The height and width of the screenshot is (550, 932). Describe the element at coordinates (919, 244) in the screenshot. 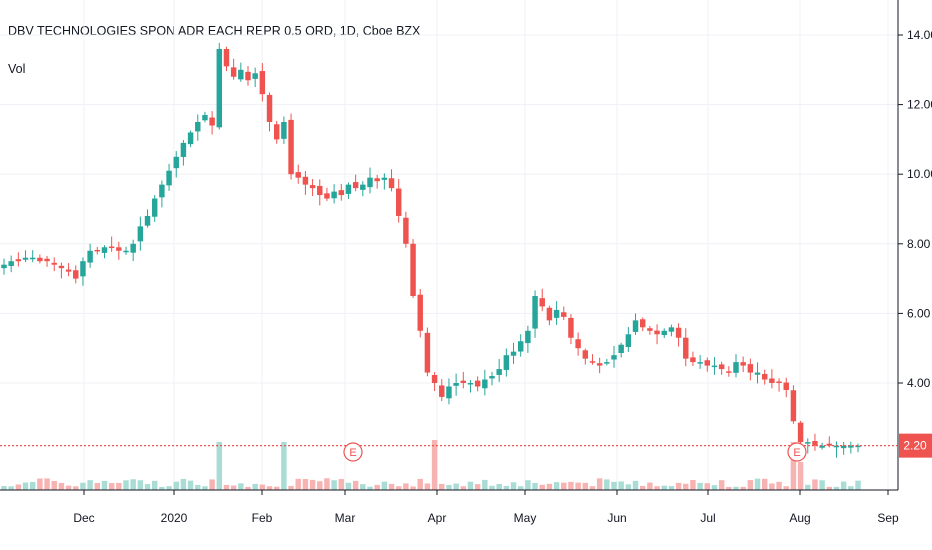

I see `y-tick-label: 8.00` at that location.